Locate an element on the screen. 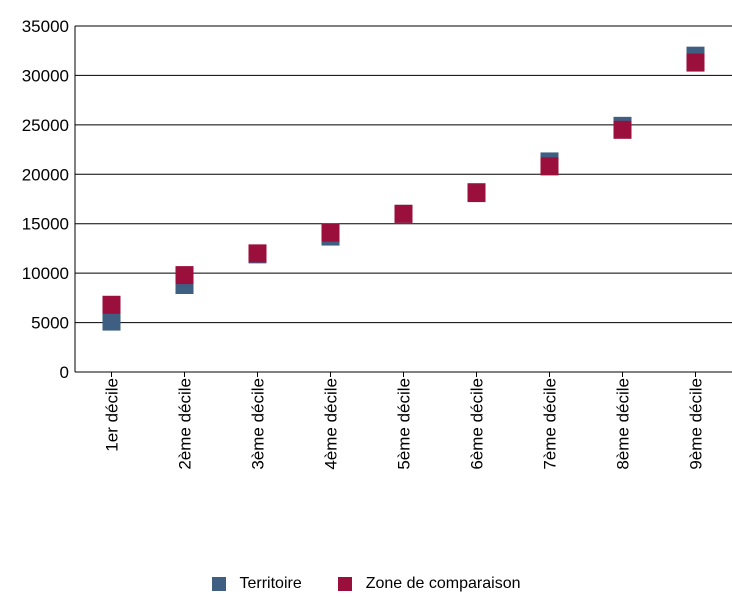 This screenshot has width=732, height=597. y-tick-label: 20000 is located at coordinates (45, 174).